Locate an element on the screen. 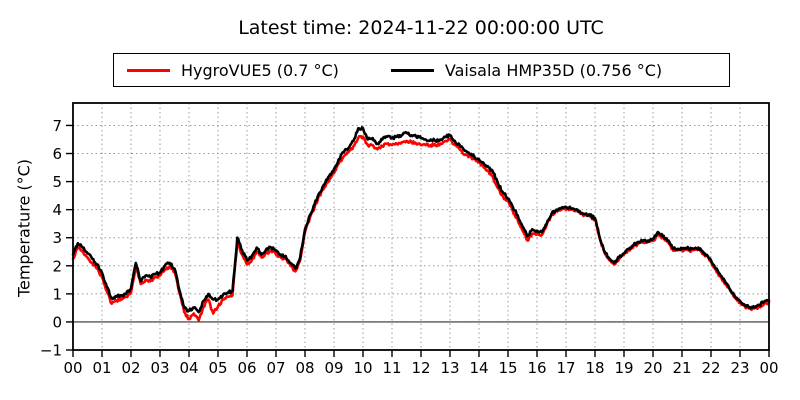 The height and width of the screenshot is (400, 800). x-tick-label: 12 is located at coordinates (420, 368).